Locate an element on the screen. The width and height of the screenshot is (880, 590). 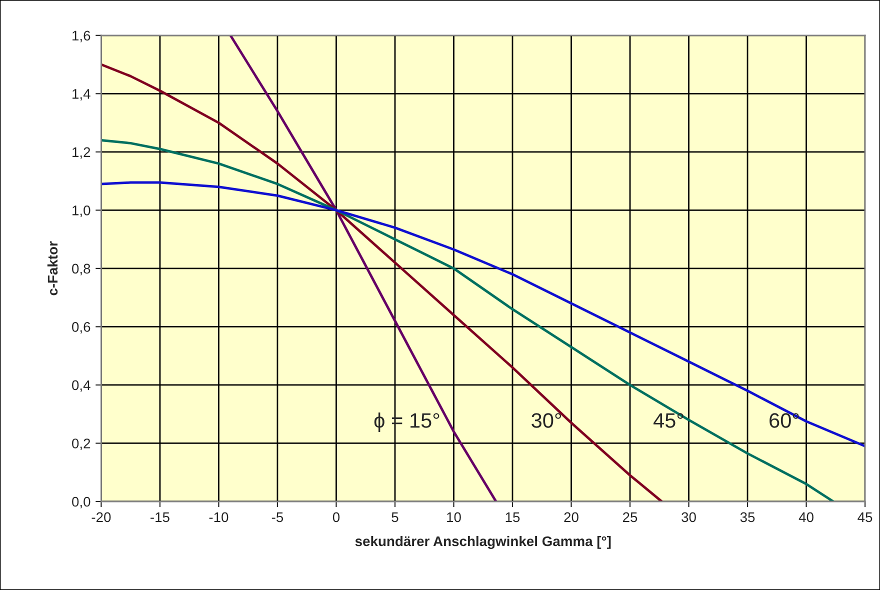
x-tick-label: 30 is located at coordinates (689, 517).